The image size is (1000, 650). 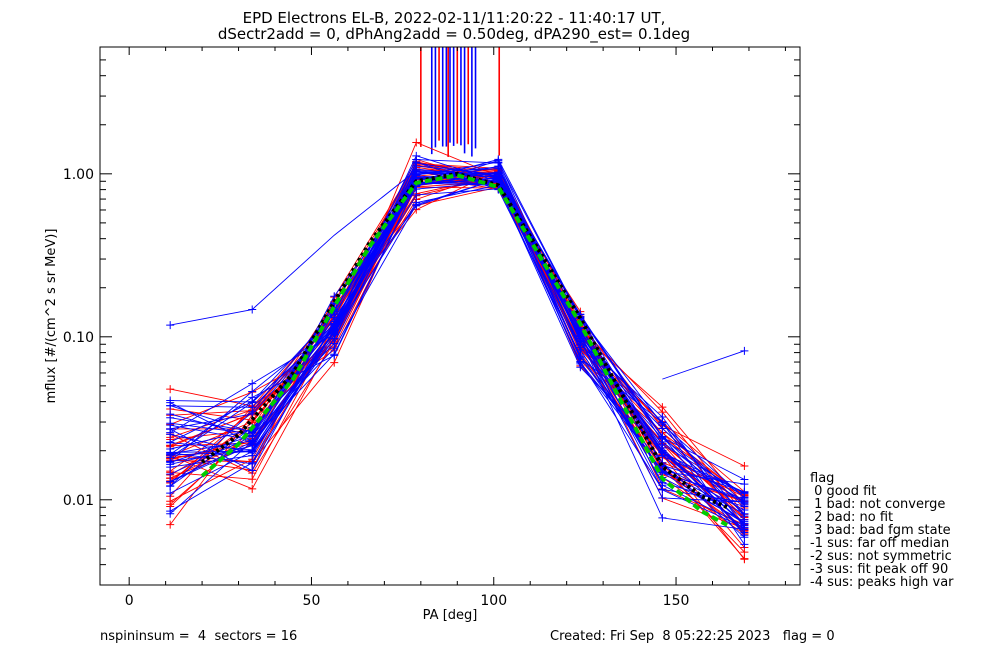 I want to click on y-tick-label: 1.00, so click(x=78, y=175).